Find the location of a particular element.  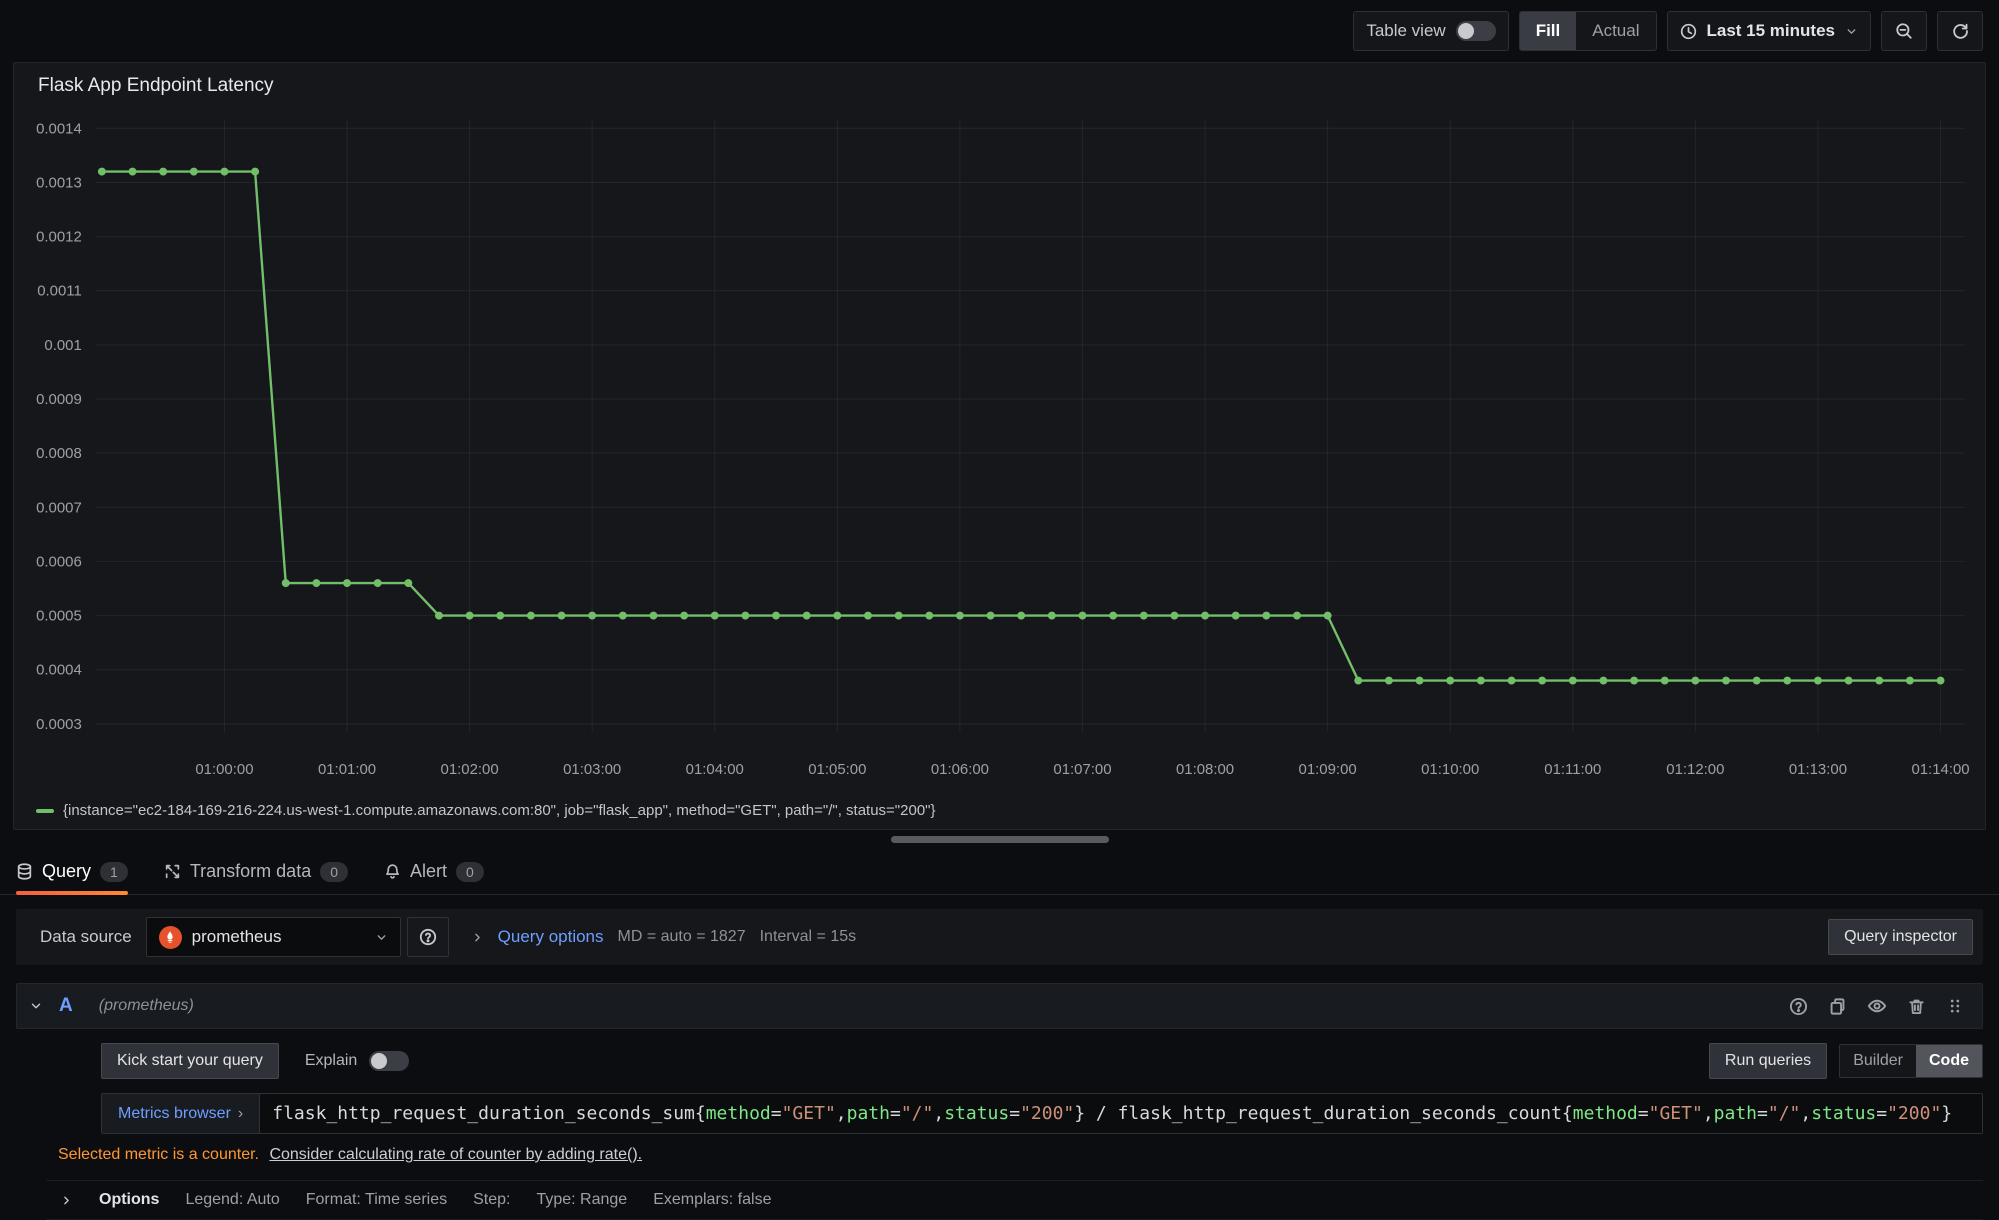

editor-tabs: Query 1 Transform data 0 Alert 0 is located at coordinates (999, 869).